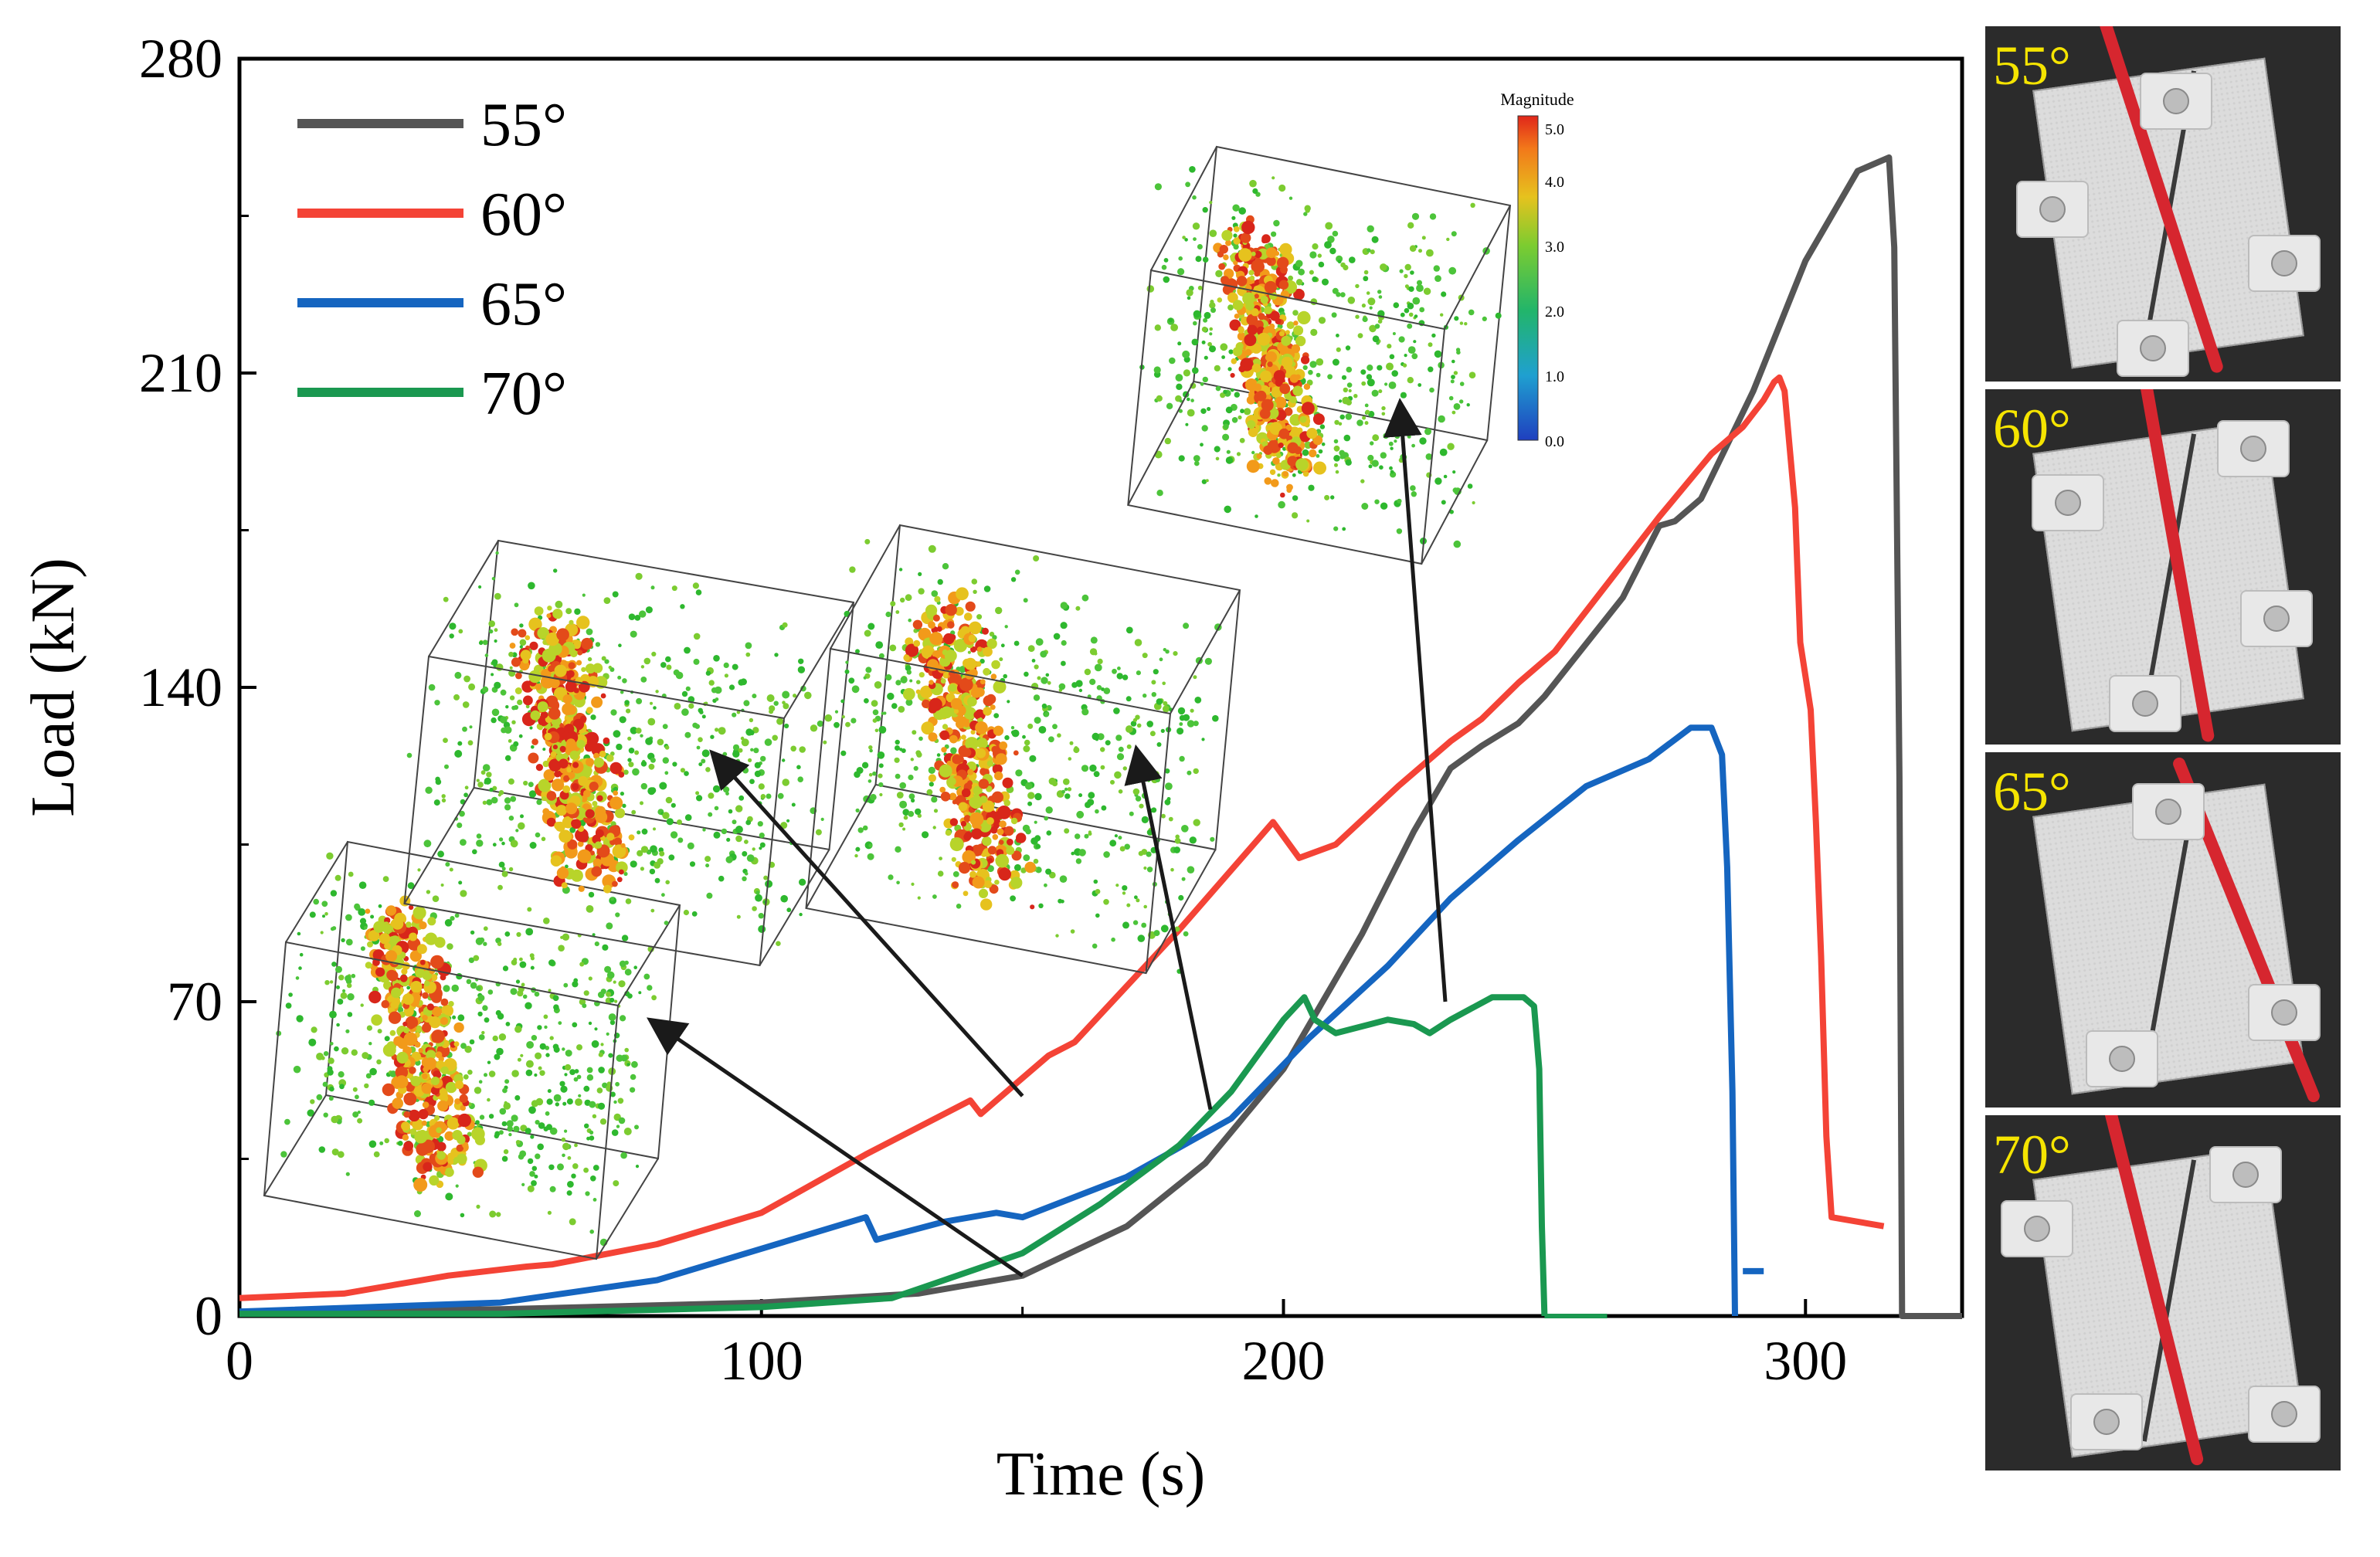 The width and height of the screenshot is (2380, 1557). What do you see at coordinates (2032, 66) in the screenshot?
I see `photo-label: 55°` at bounding box center [2032, 66].